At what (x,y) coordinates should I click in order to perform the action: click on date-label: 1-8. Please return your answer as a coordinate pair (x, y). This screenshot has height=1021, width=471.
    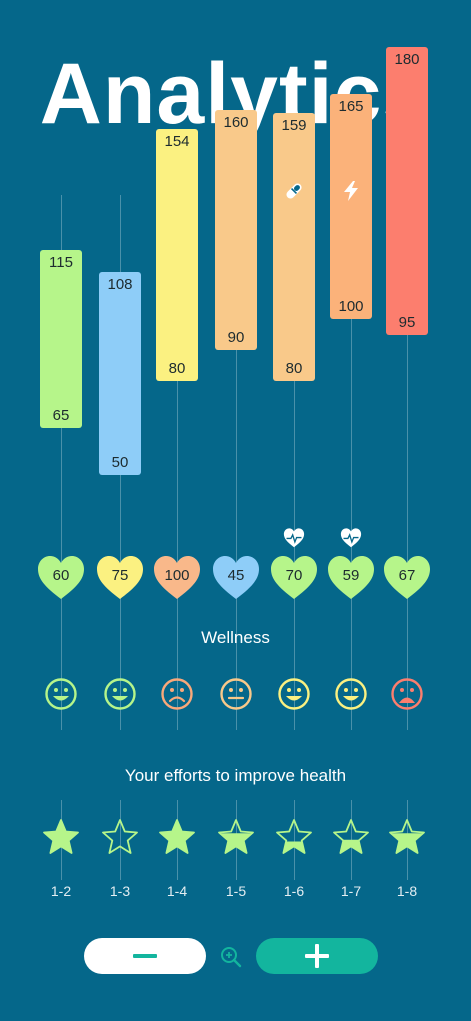
    Looking at the image, I should click on (407, 891).